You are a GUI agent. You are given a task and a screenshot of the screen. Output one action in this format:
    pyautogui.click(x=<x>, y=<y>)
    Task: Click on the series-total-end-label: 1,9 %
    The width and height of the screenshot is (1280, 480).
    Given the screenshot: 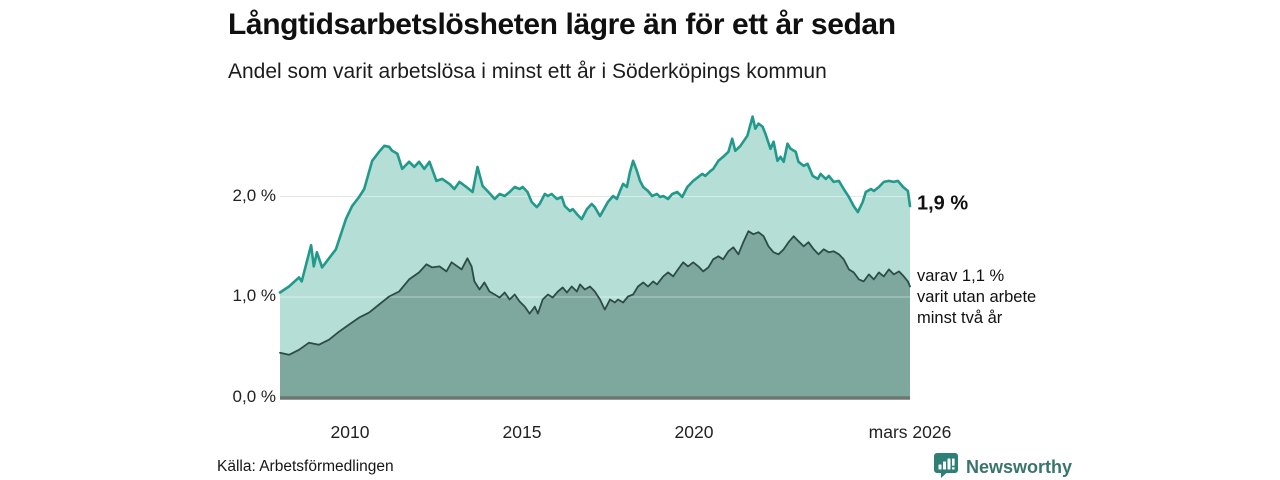 What is the action you would take?
    pyautogui.click(x=943, y=203)
    